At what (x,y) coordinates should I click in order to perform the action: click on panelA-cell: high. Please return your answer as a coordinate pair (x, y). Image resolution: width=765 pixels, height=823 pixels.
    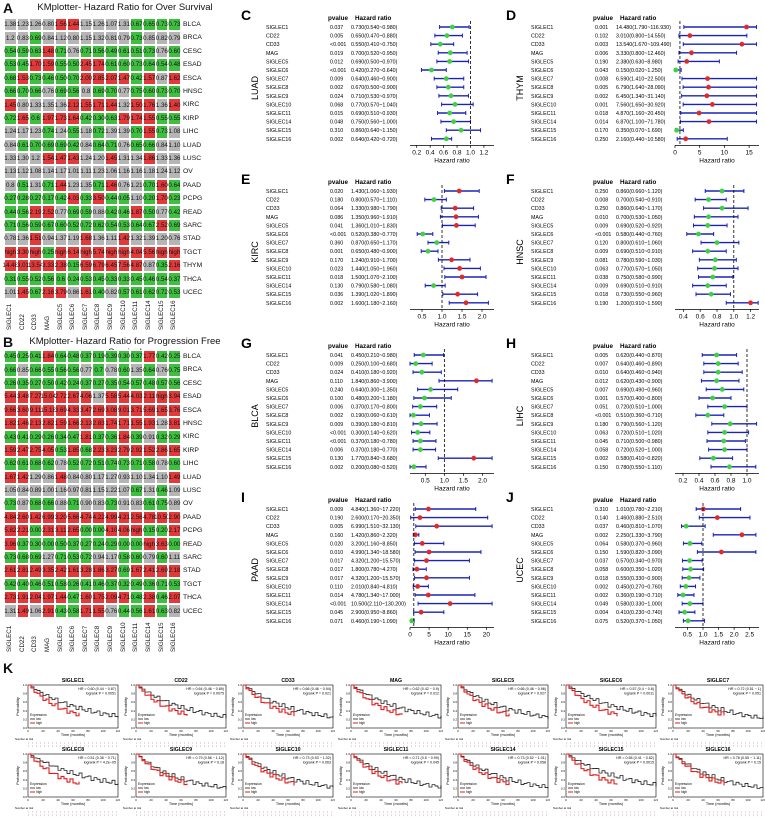
    Looking at the image, I should click on (86, 252).